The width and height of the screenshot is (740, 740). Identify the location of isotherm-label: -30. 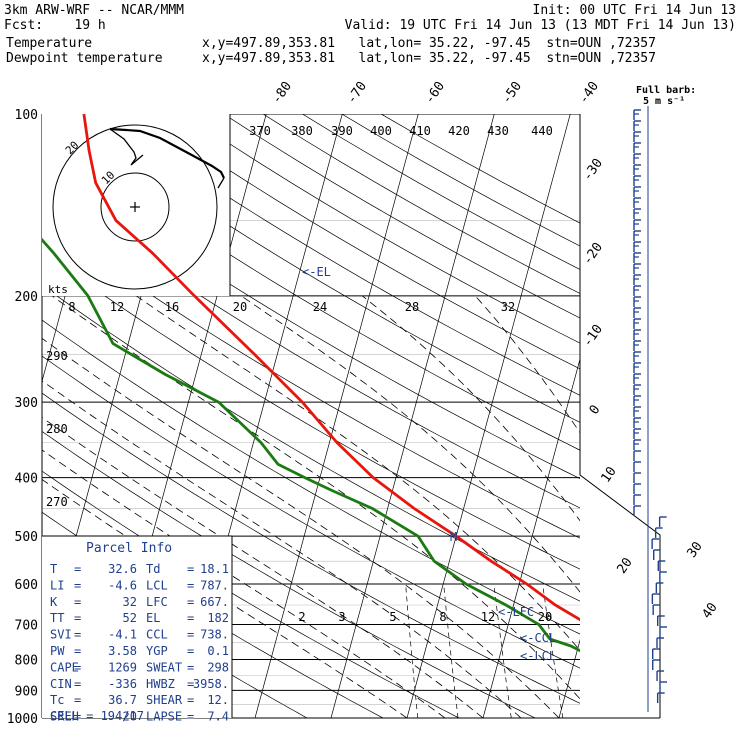
(593, 170).